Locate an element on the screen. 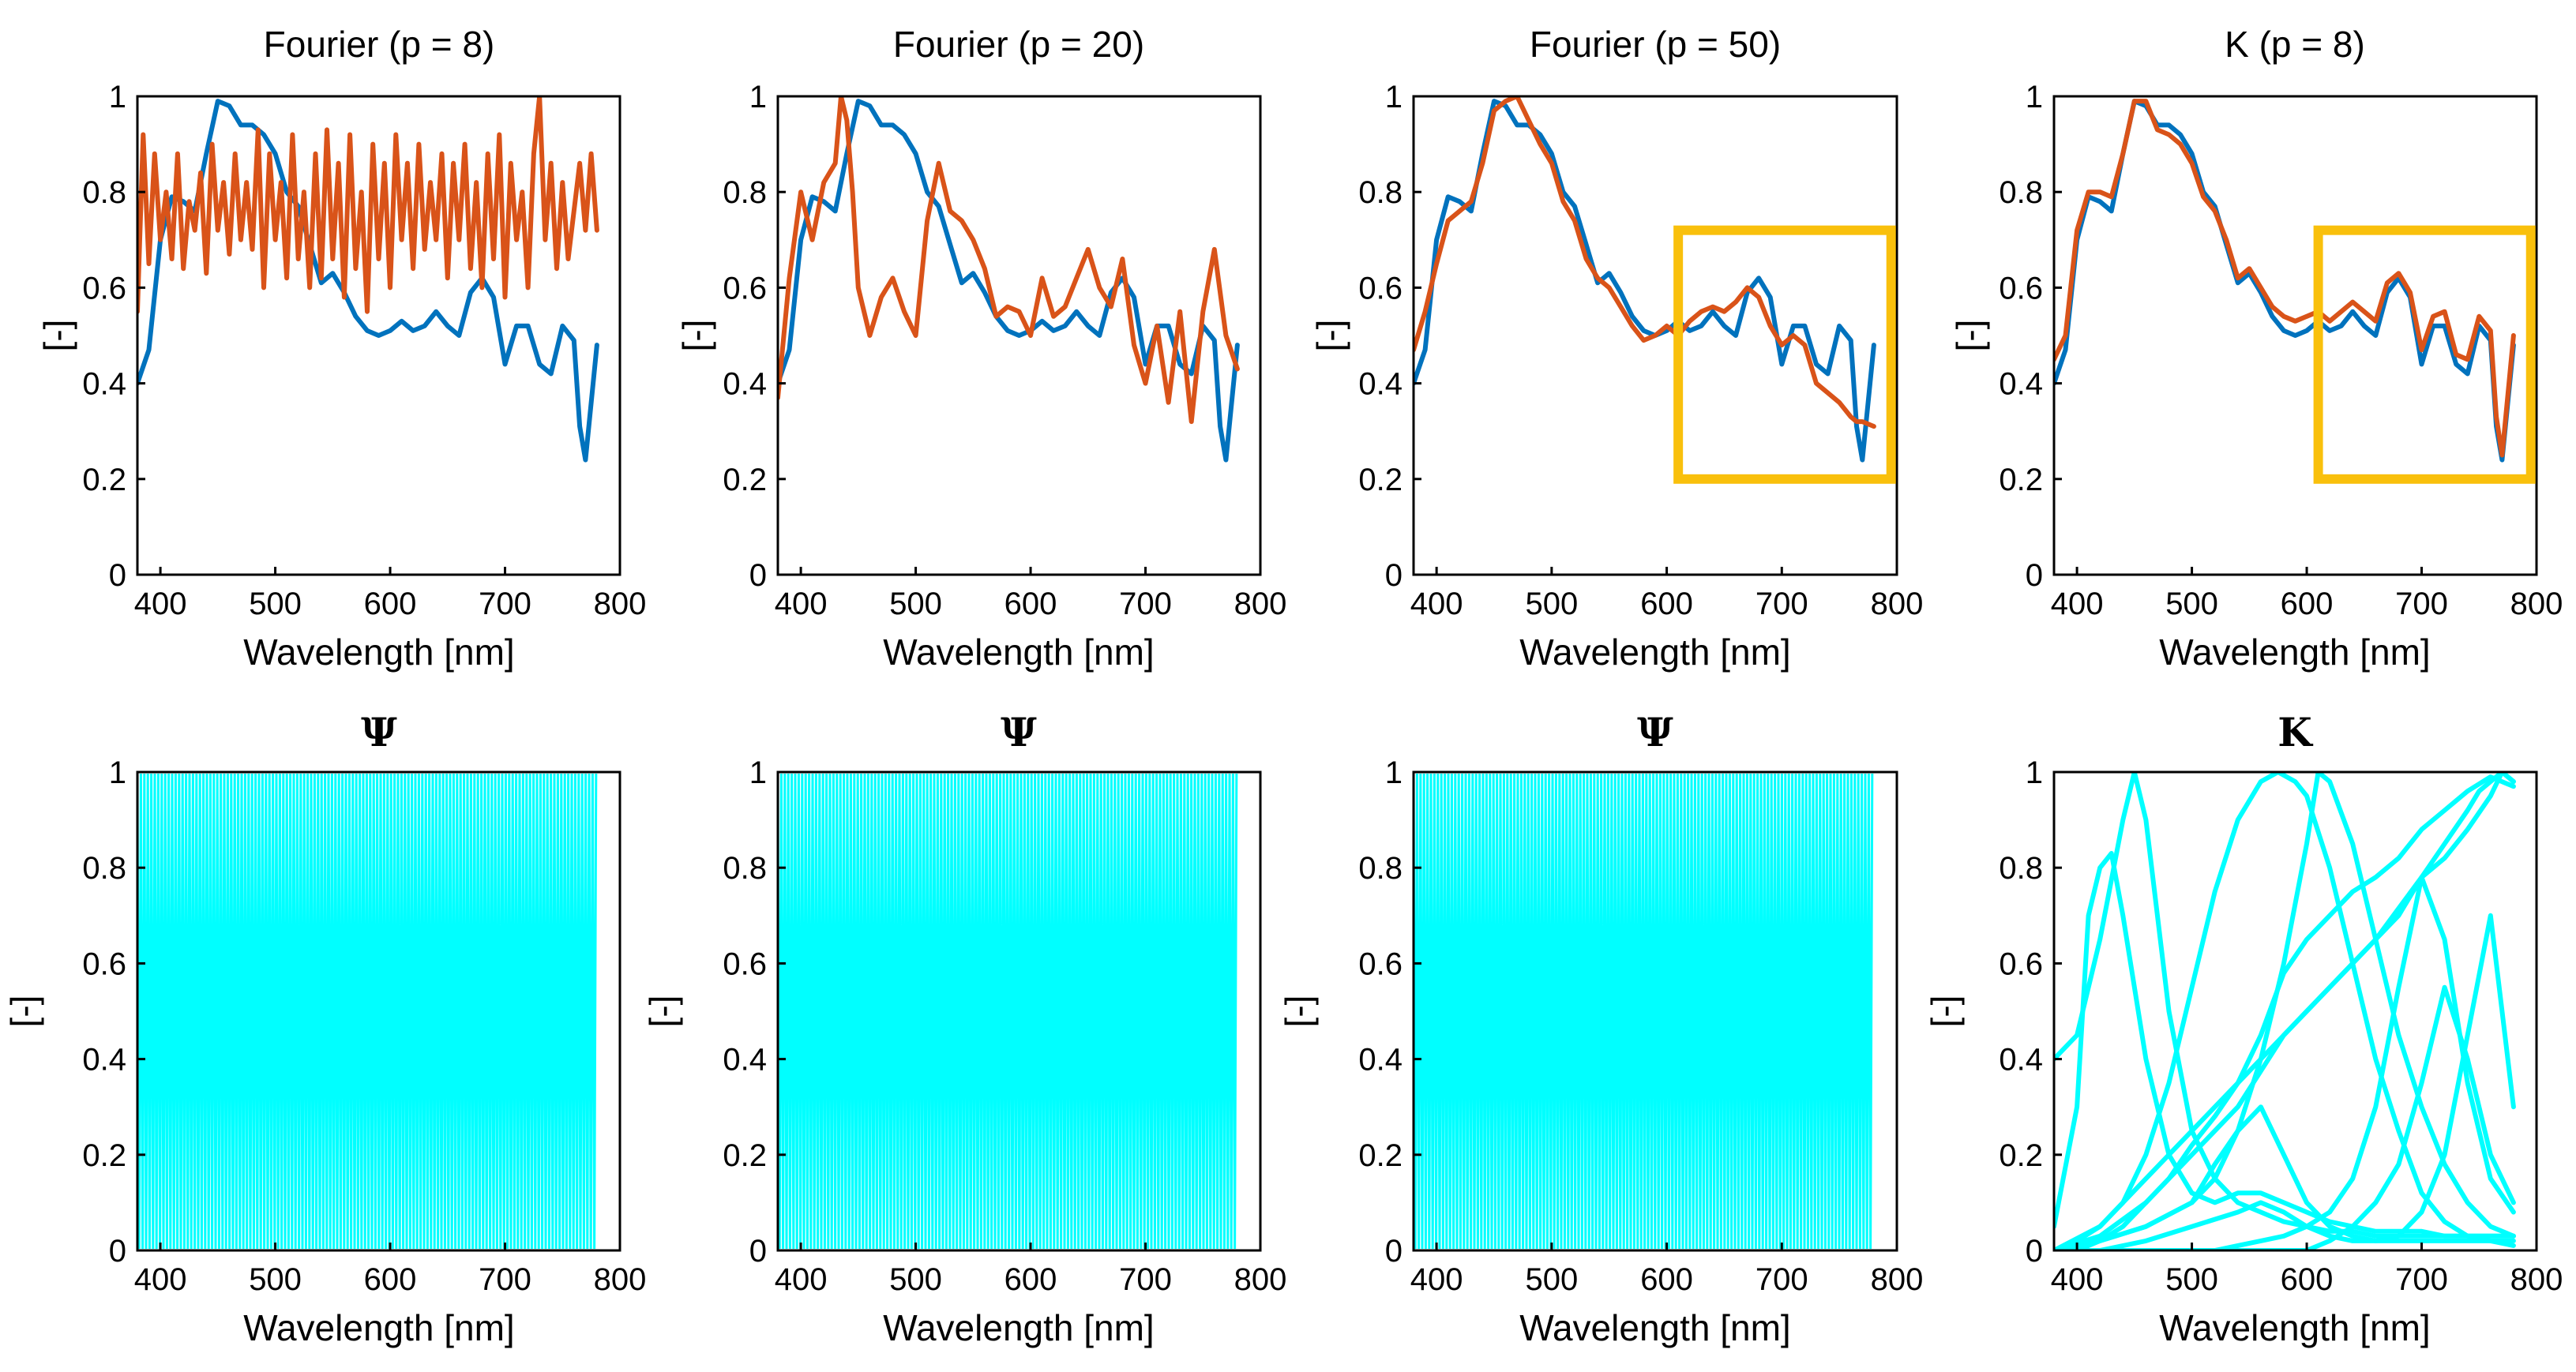 The image size is (2576, 1372). highlight-box is located at coordinates (2424, 354).